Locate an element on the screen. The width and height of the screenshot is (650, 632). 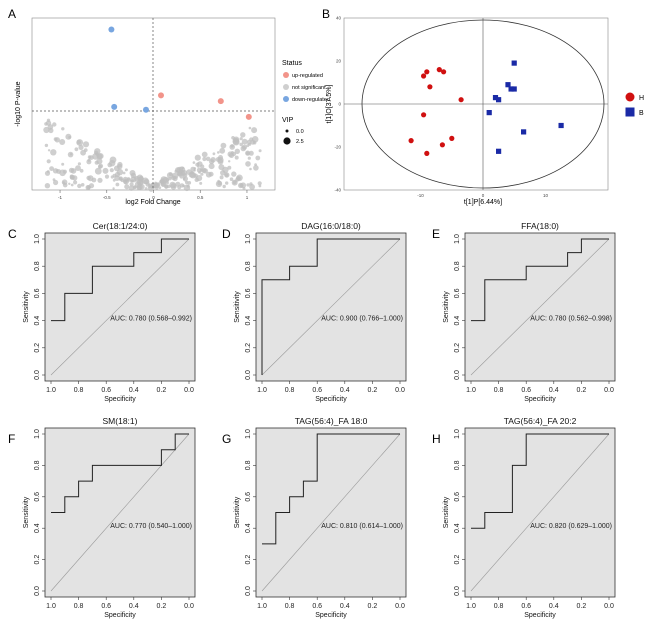
volcano-highlighted-points is located at coordinates (180, 73).